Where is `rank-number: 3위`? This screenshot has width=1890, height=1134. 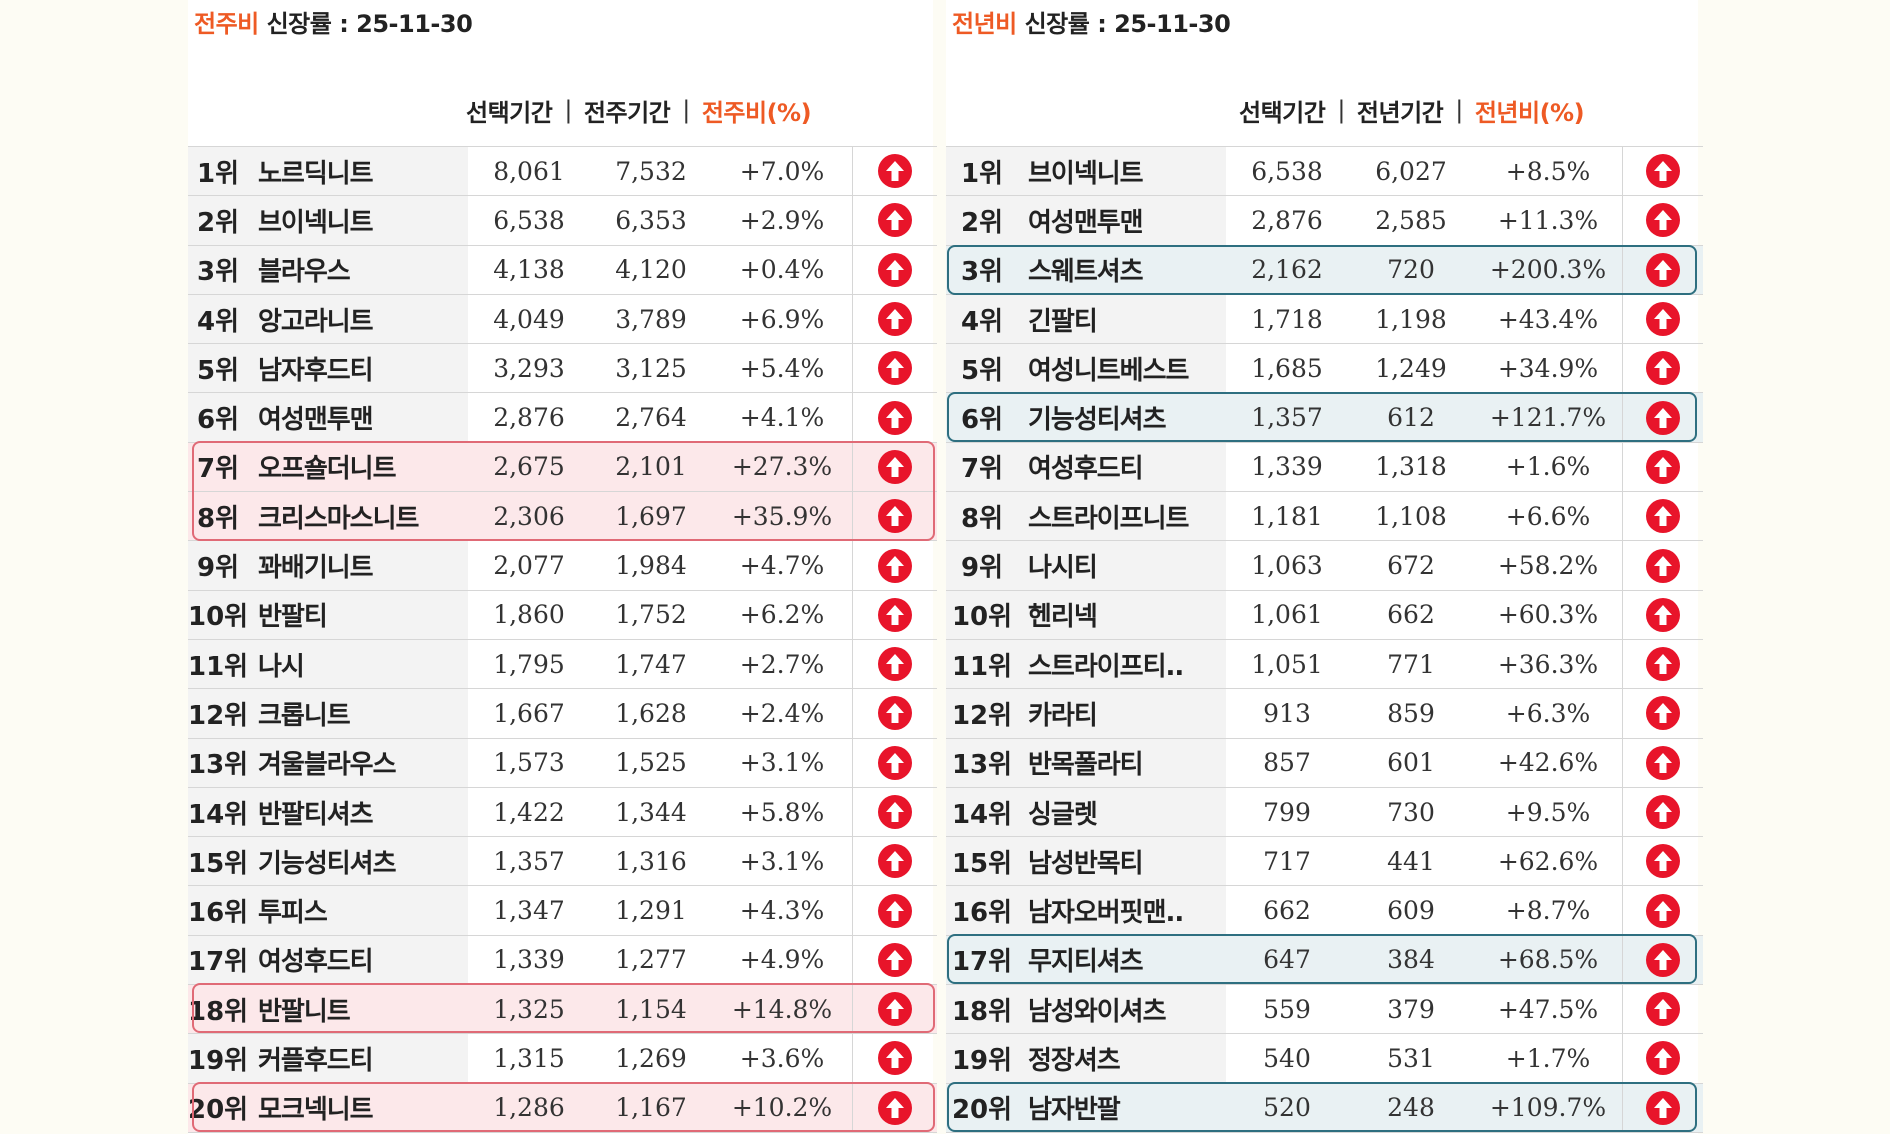
rank-number: 3위 is located at coordinates (982, 270).